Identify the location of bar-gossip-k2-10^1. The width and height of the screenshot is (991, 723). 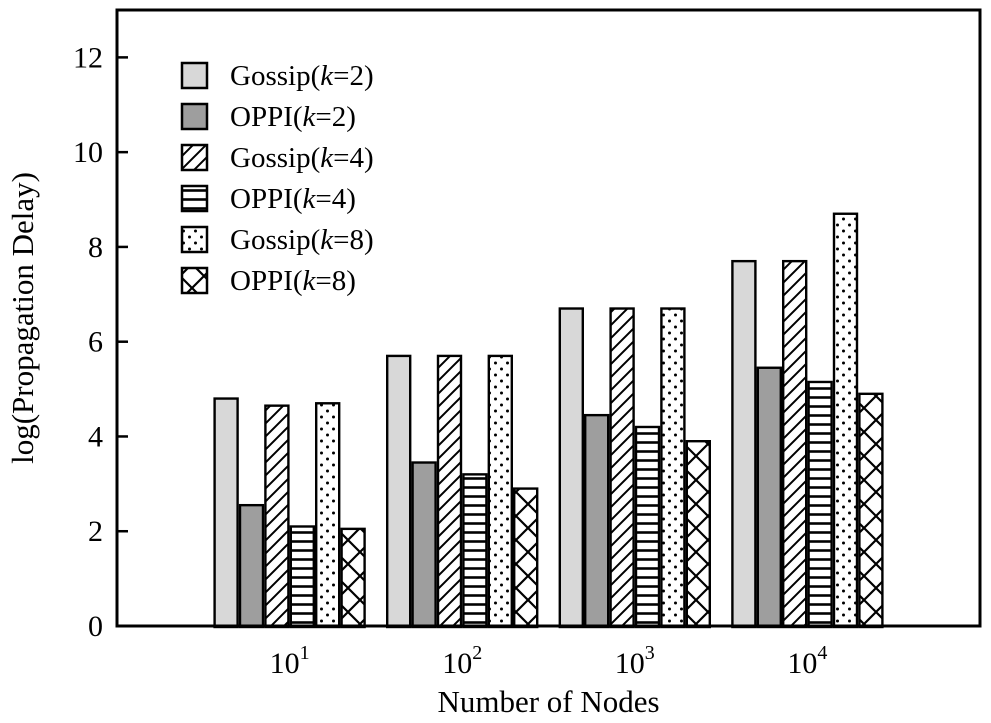
(226, 513).